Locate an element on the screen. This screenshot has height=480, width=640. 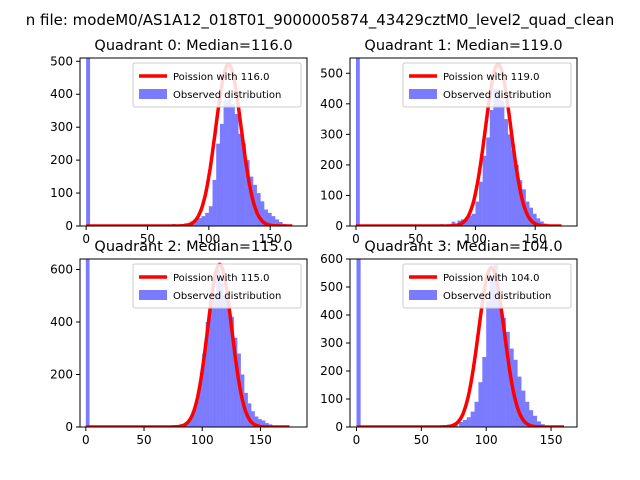
legend-label: Poission with 104.0 is located at coordinates (491, 278).